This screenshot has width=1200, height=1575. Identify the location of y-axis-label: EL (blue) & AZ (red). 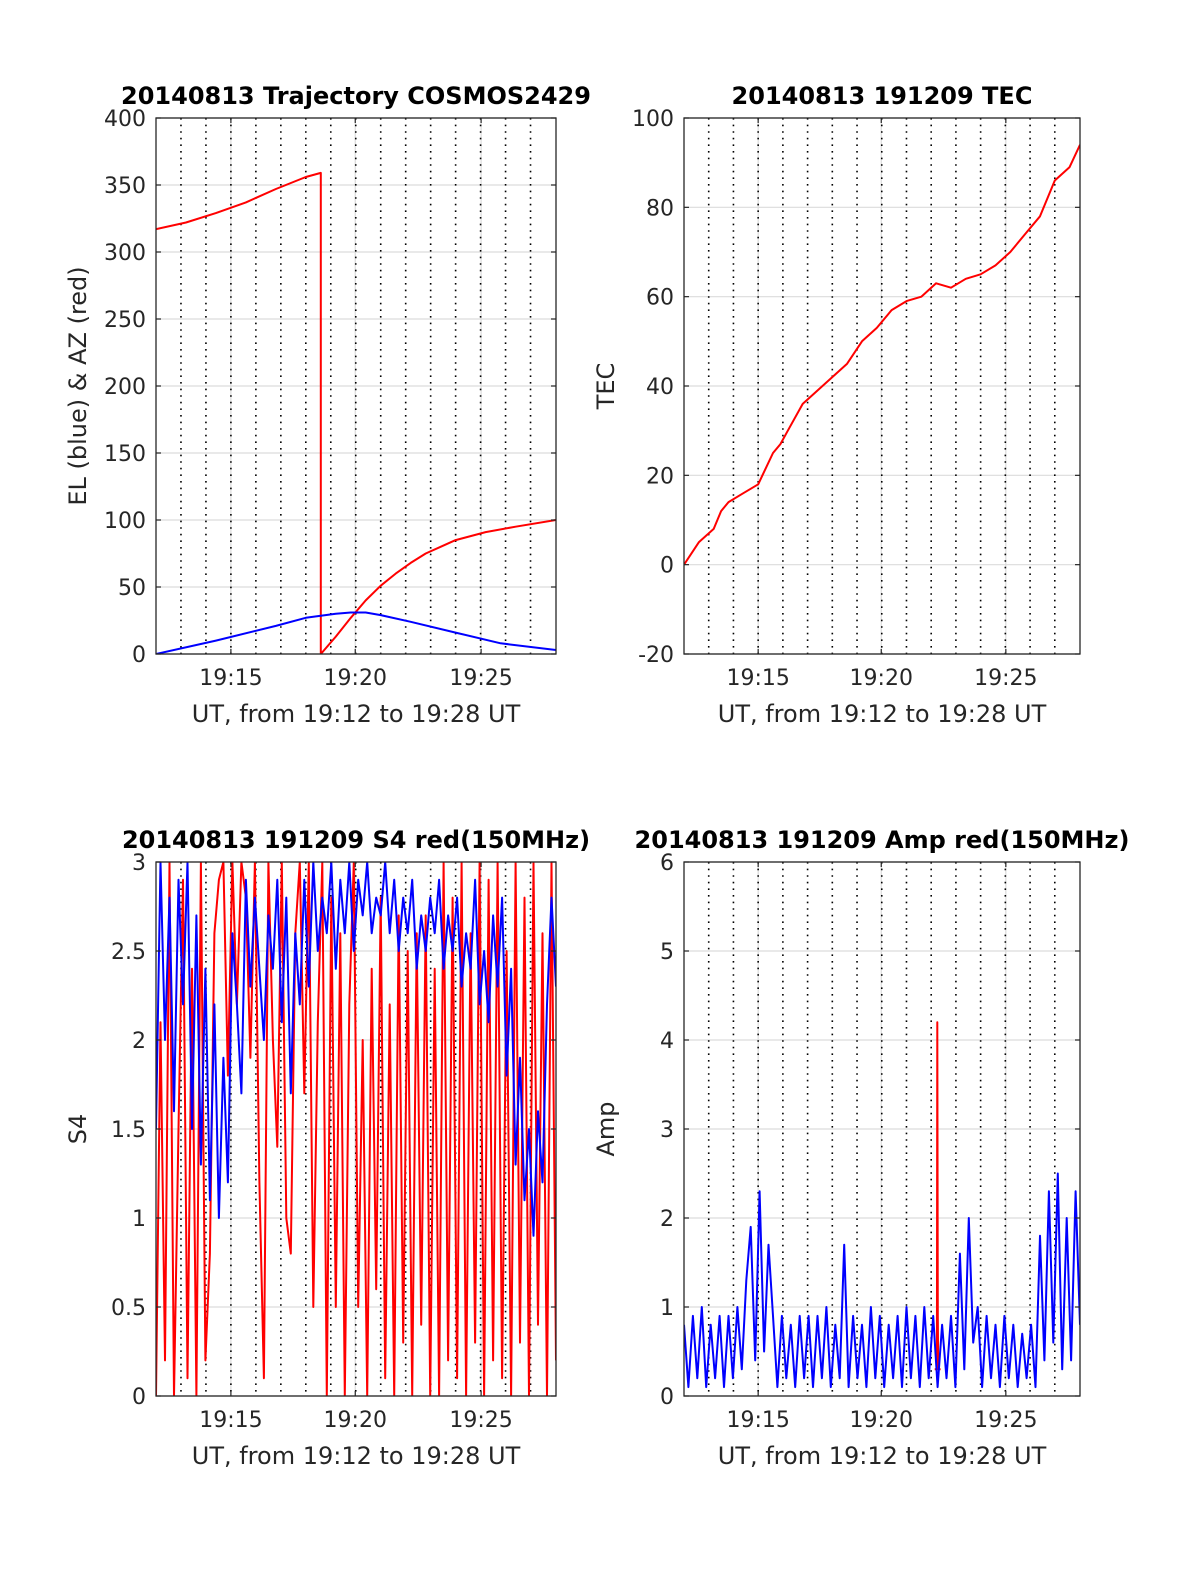
(78, 385).